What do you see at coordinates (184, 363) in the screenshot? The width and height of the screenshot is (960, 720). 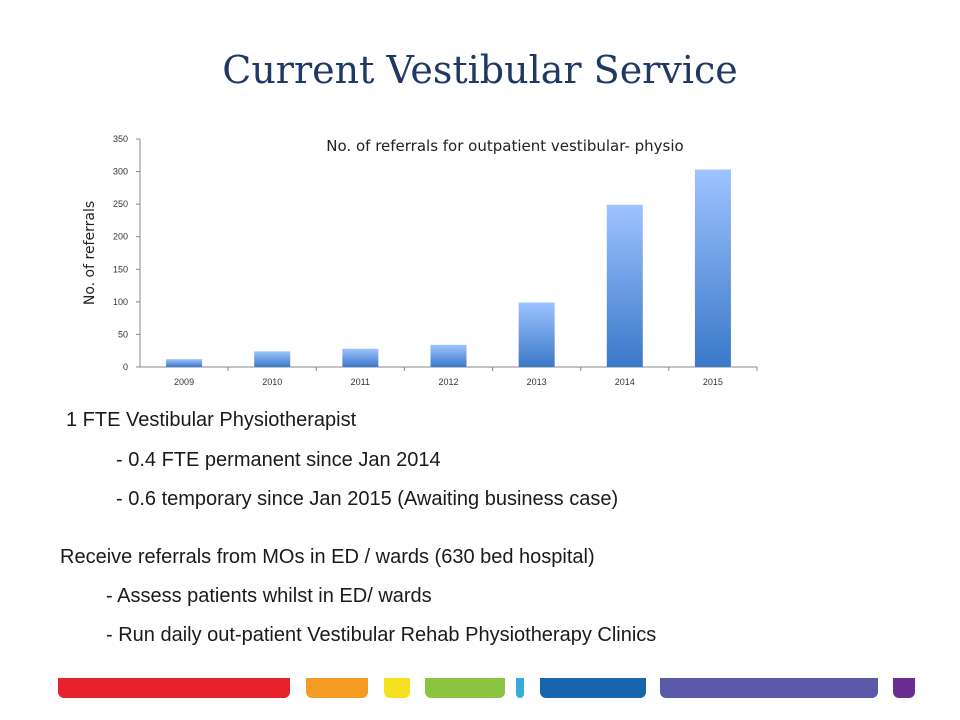 I see `bar-2009` at bounding box center [184, 363].